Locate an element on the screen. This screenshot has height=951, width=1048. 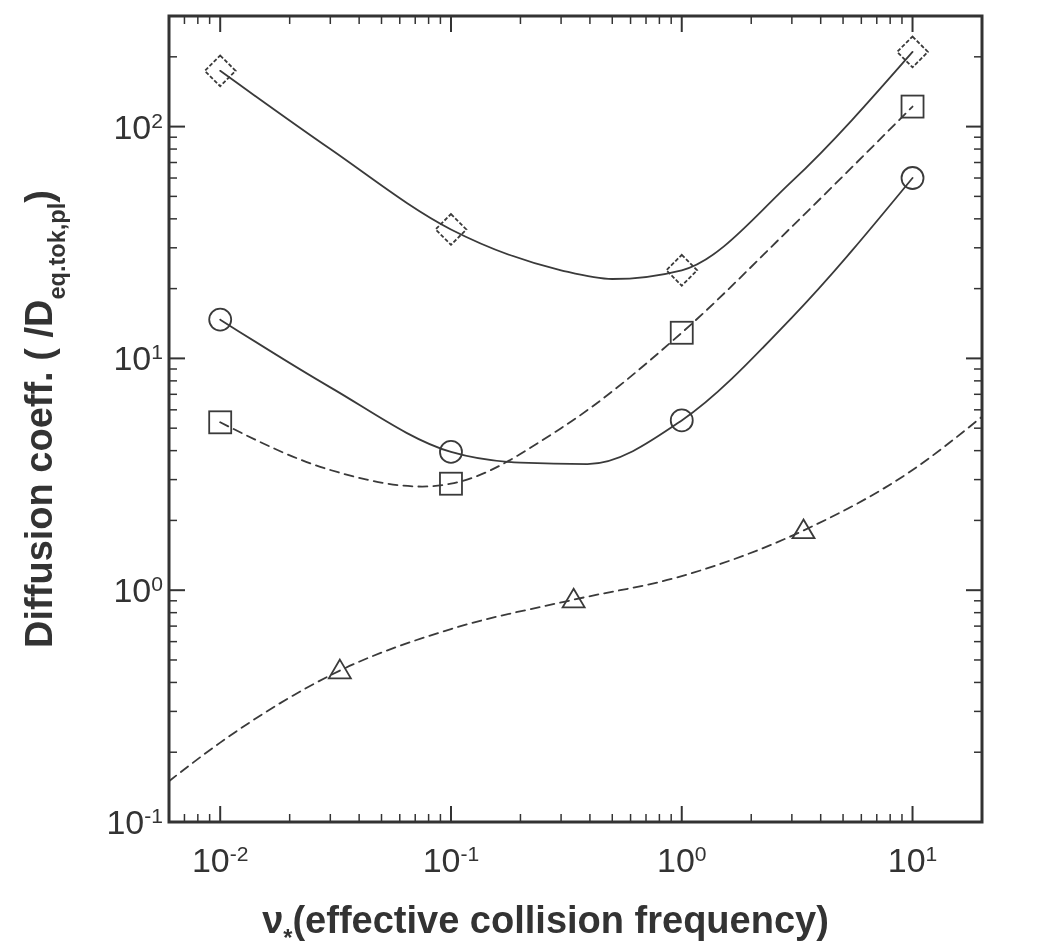
x-tick-label: 10$^{-2}$ is located at coordinates (220, 860).